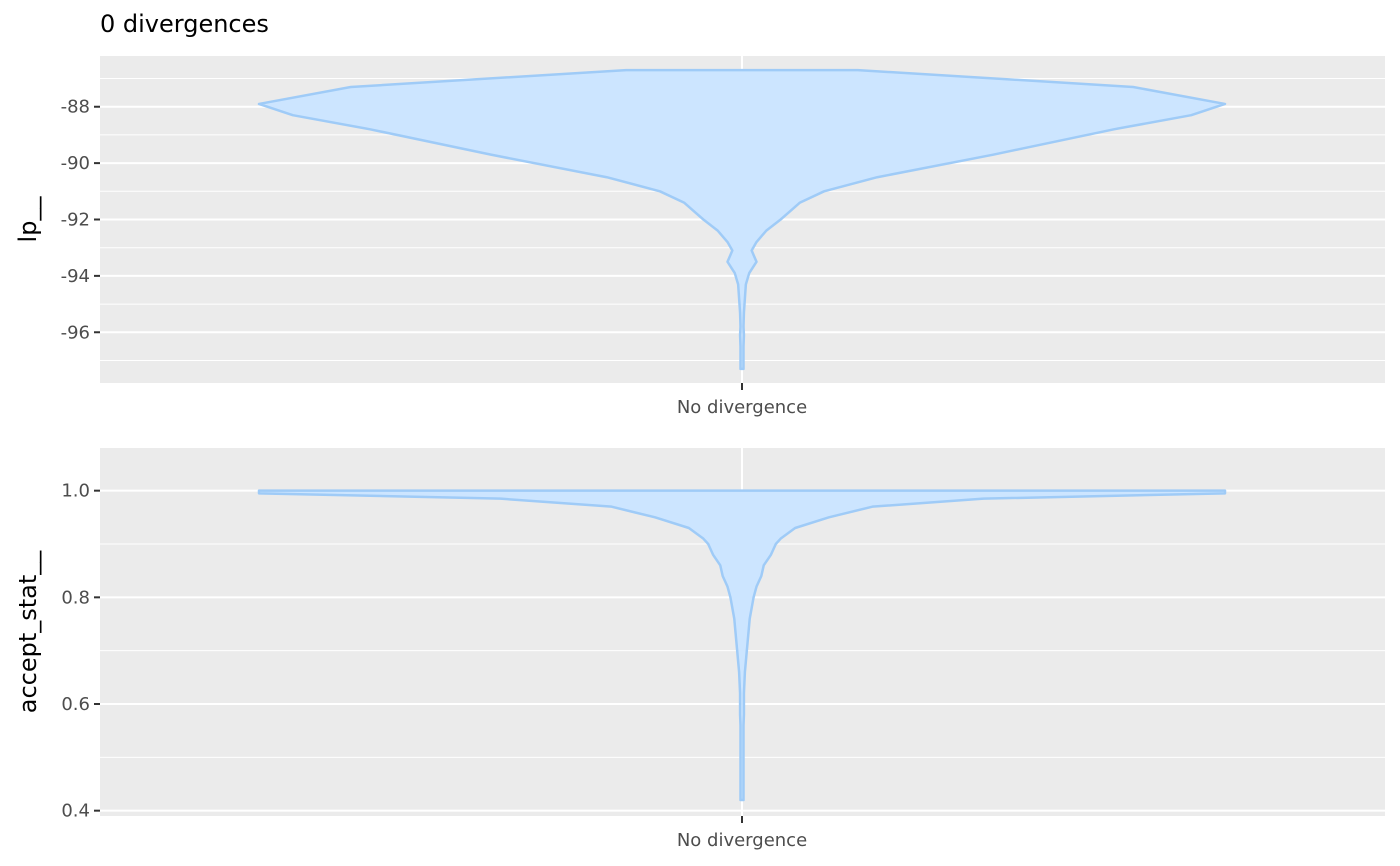 The image size is (1400, 866). Describe the element at coordinates (75, 163) in the screenshot. I see `panel-1-y-tick-label: -90` at that location.